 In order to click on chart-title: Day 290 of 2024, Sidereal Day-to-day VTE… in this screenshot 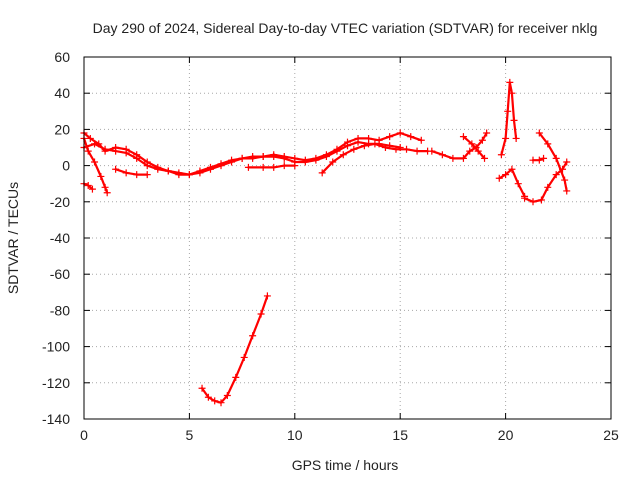, I will do `click(345, 28)`.